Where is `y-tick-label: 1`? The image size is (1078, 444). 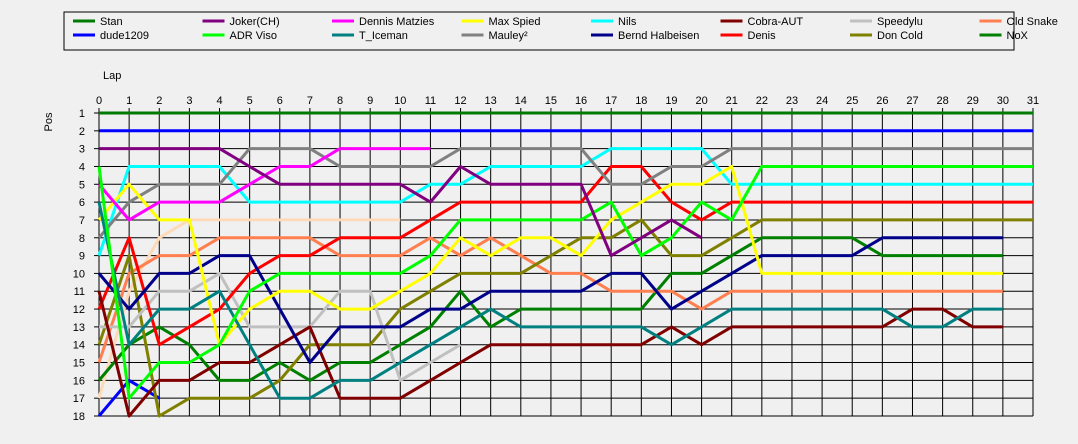 y-tick-label: 1 is located at coordinates (82, 114).